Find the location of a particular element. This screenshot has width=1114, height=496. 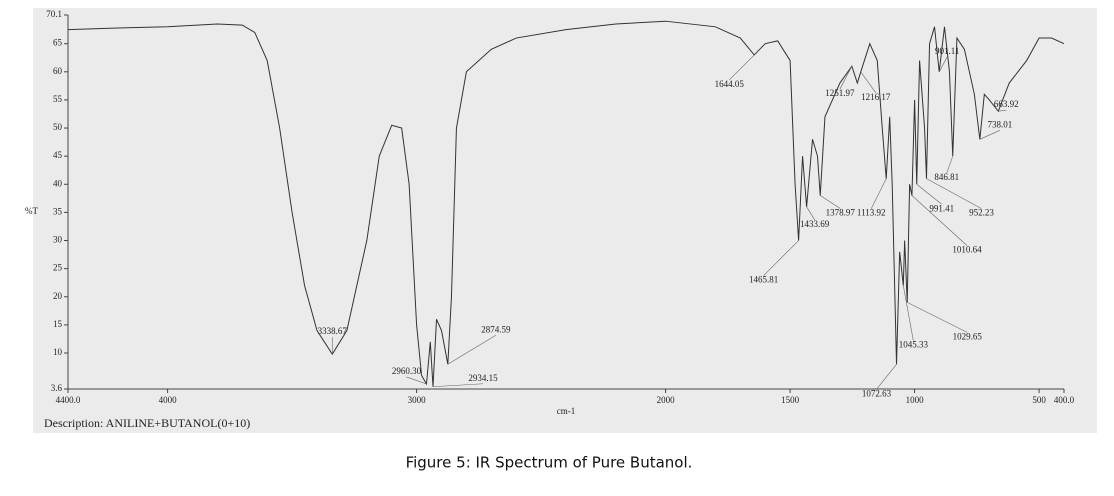

x-tick-label: 2000 is located at coordinates (666, 400).